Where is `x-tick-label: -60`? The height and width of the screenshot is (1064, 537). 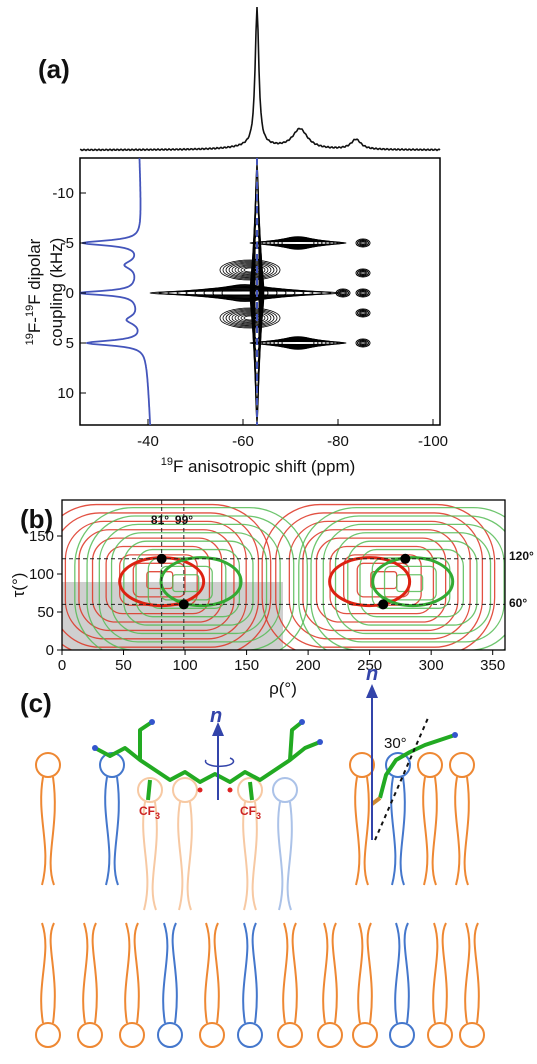
x-tick-label: -60 is located at coordinates (243, 441).